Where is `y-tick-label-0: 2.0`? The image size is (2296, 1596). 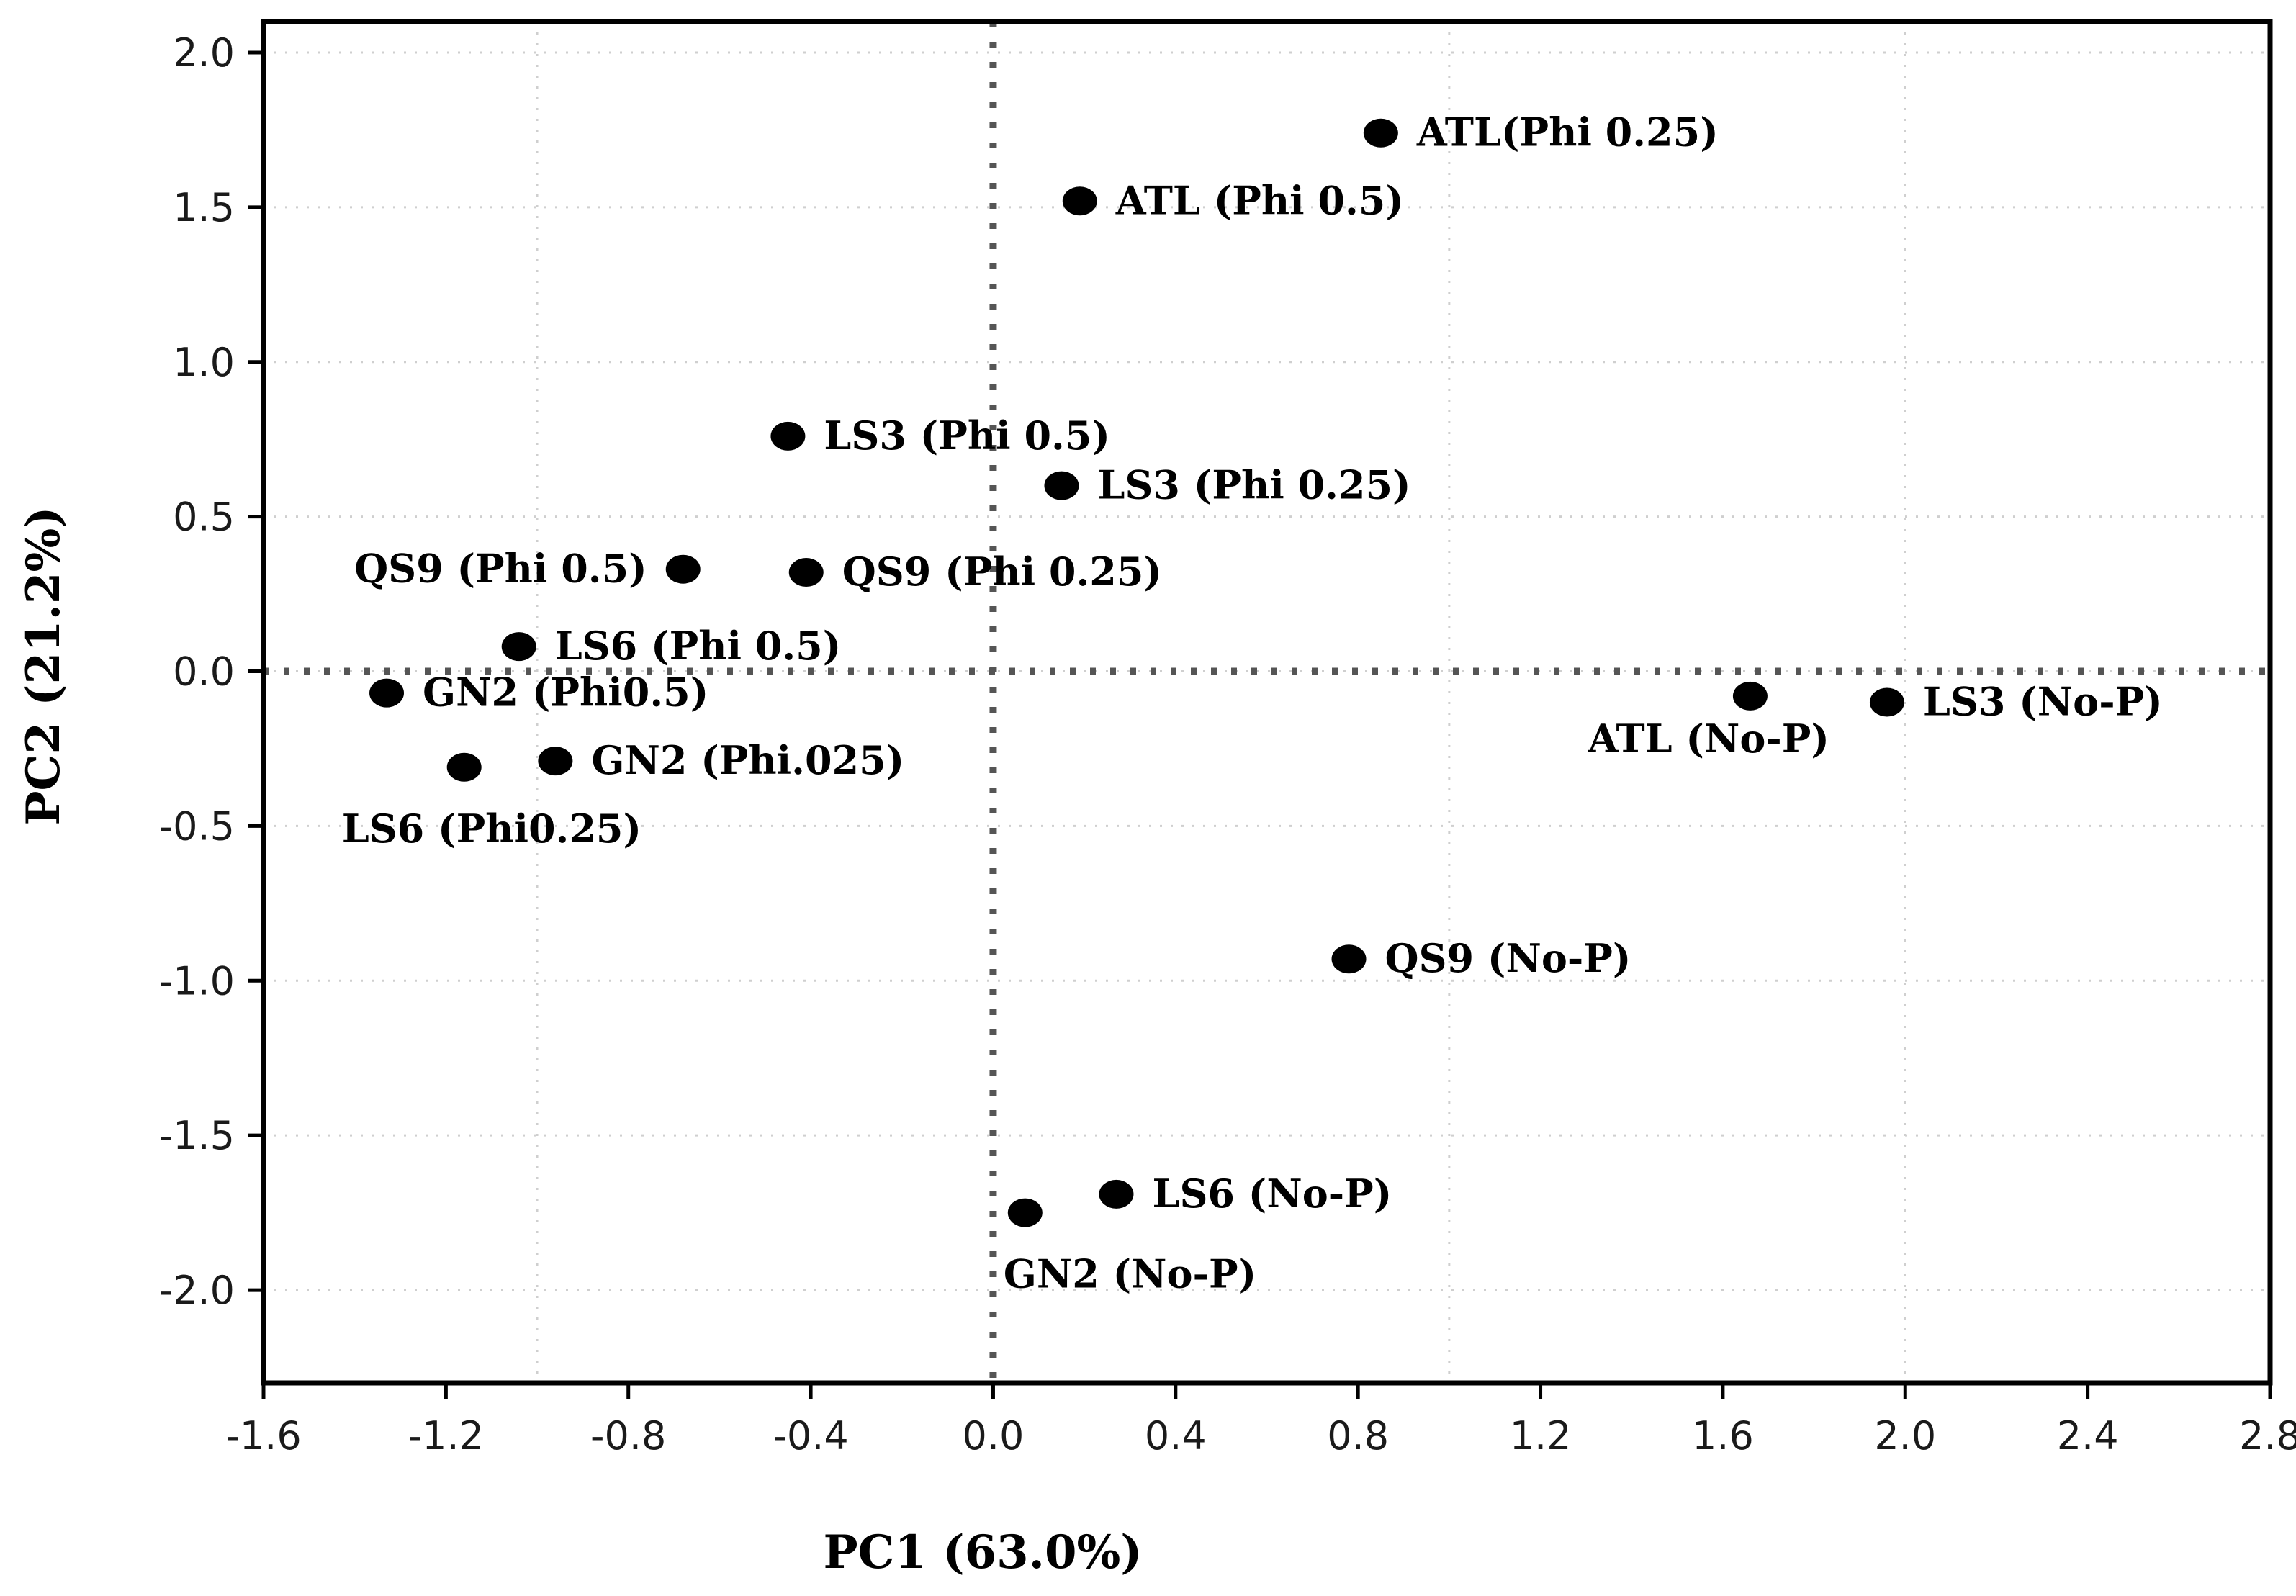
y-tick-label-0: 2.0 is located at coordinates (204, 53).